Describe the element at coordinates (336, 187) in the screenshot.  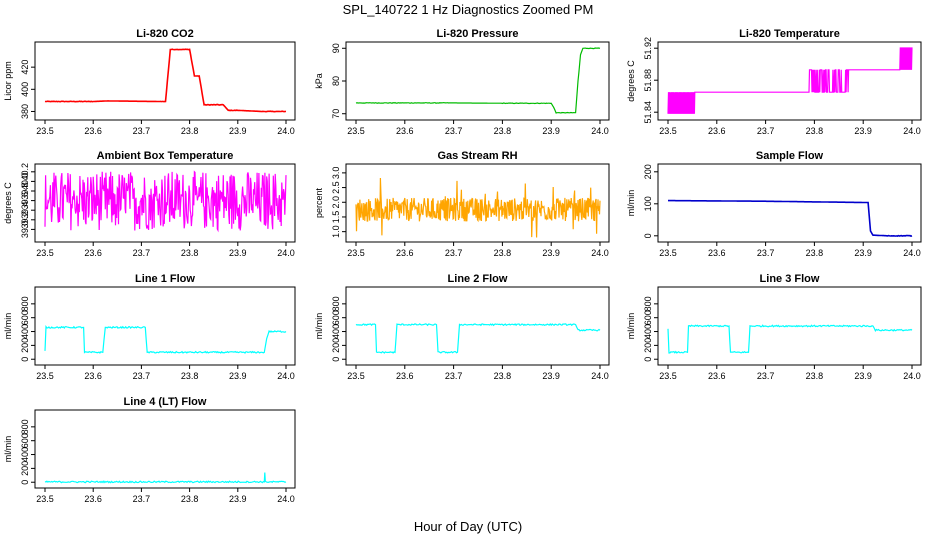
I see `y-tick-label: 2.5` at that location.